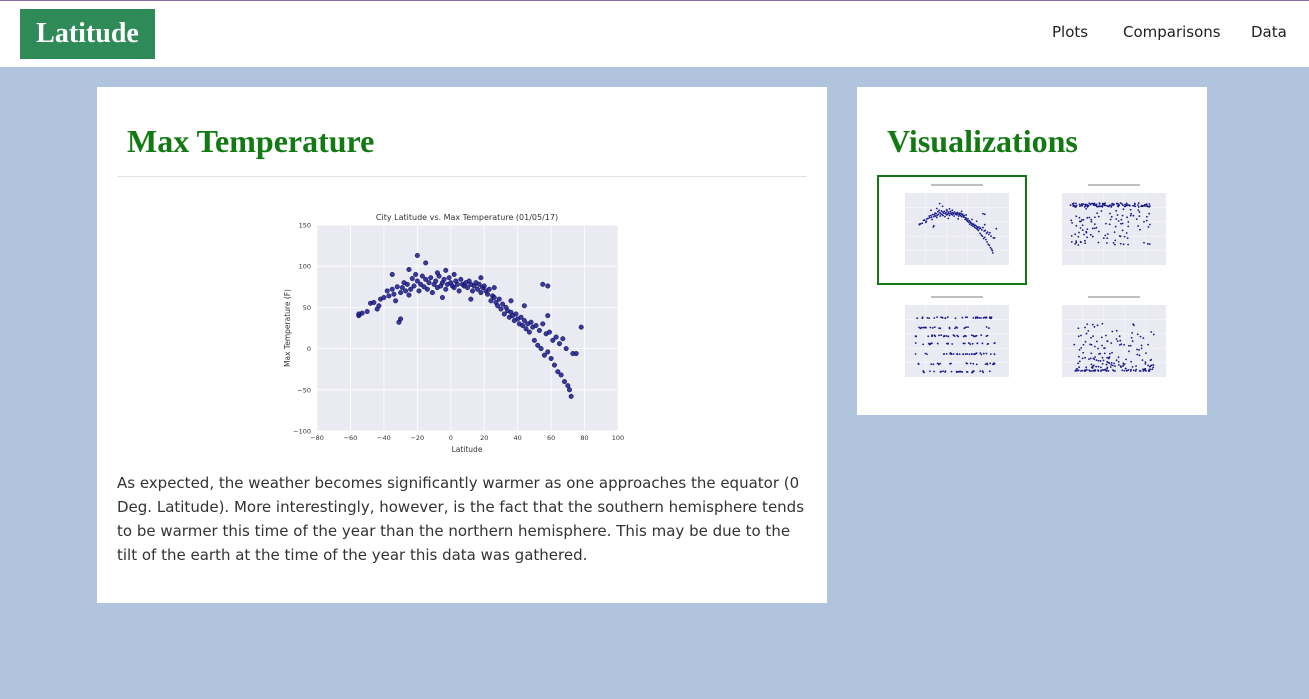 The width and height of the screenshot is (1309, 699). What do you see at coordinates (952, 230) in the screenshot?
I see `thumbnail-max-temperature` at bounding box center [952, 230].